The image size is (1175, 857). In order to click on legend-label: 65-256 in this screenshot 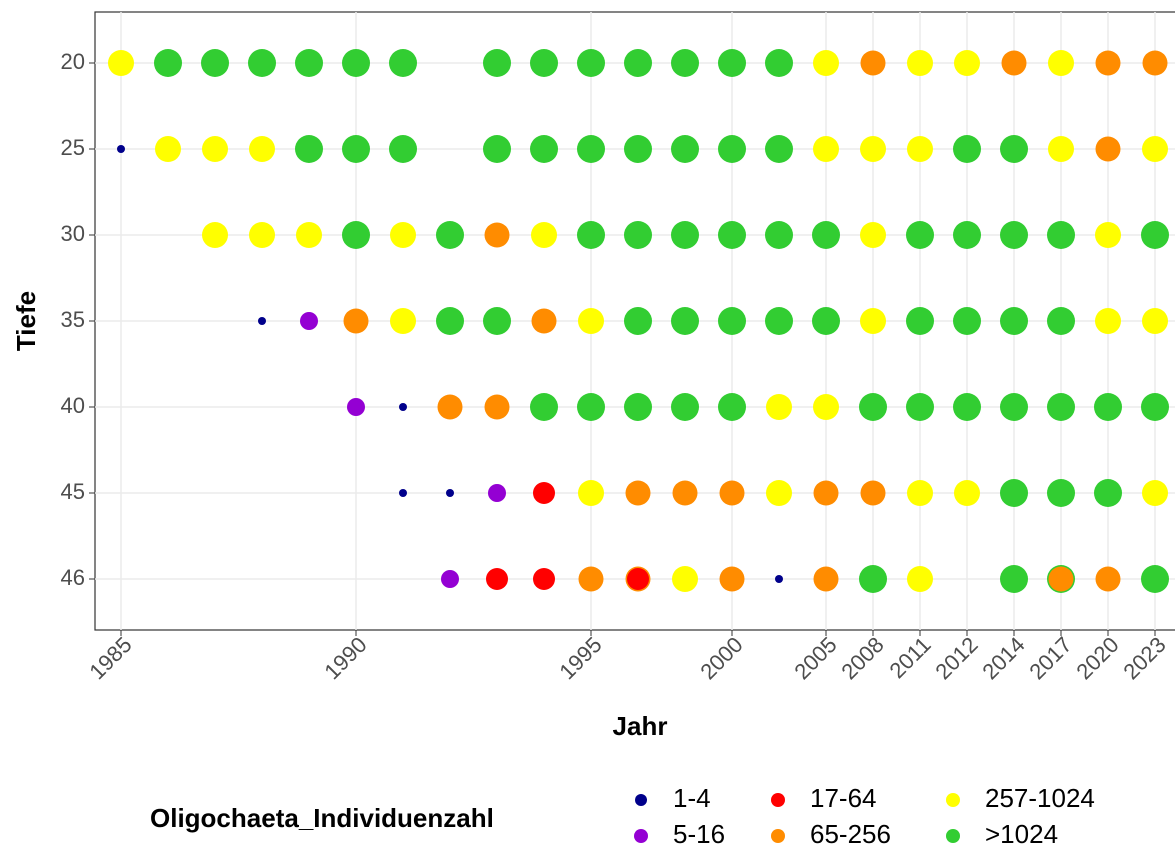, I will do `click(850, 834)`.